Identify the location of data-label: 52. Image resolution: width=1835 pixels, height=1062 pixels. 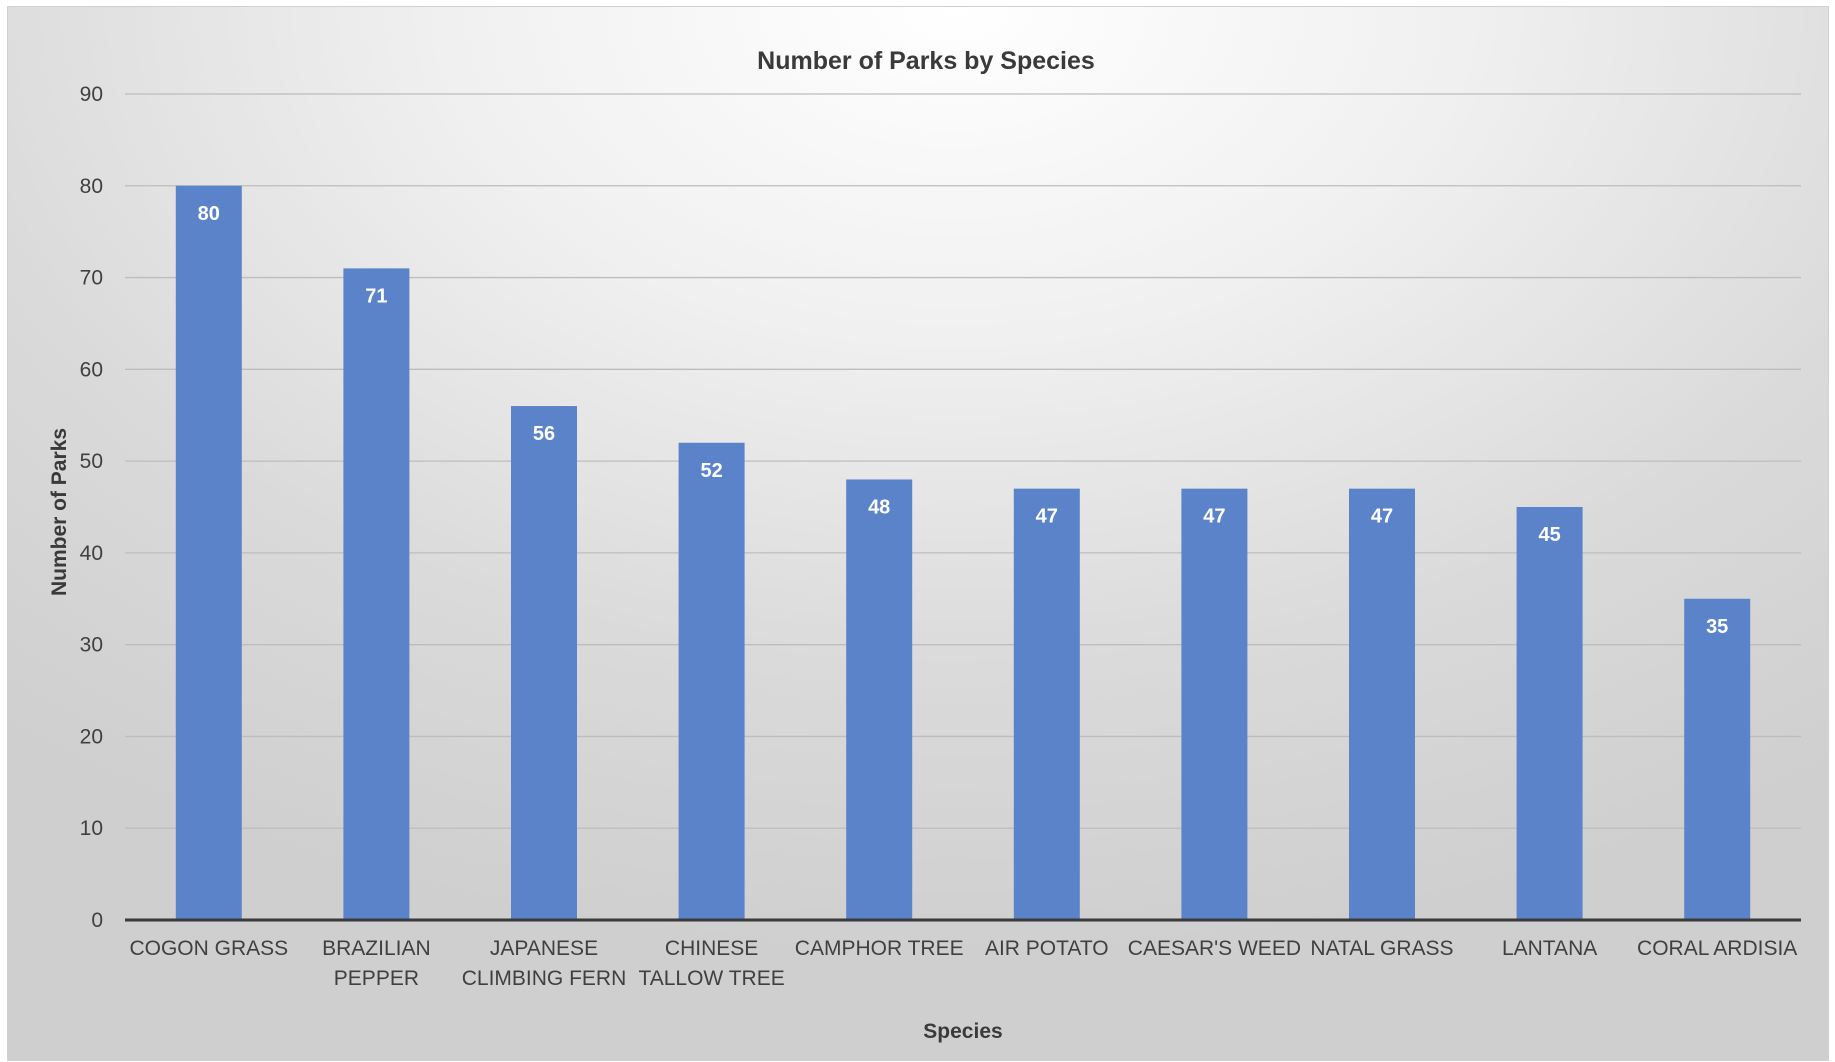
(711, 471).